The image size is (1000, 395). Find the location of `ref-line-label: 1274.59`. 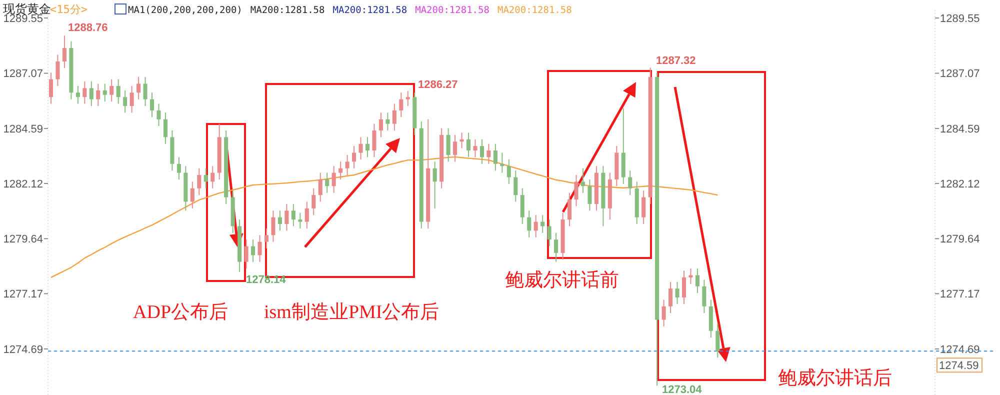

ref-line-label: 1274.59 is located at coordinates (959, 366).